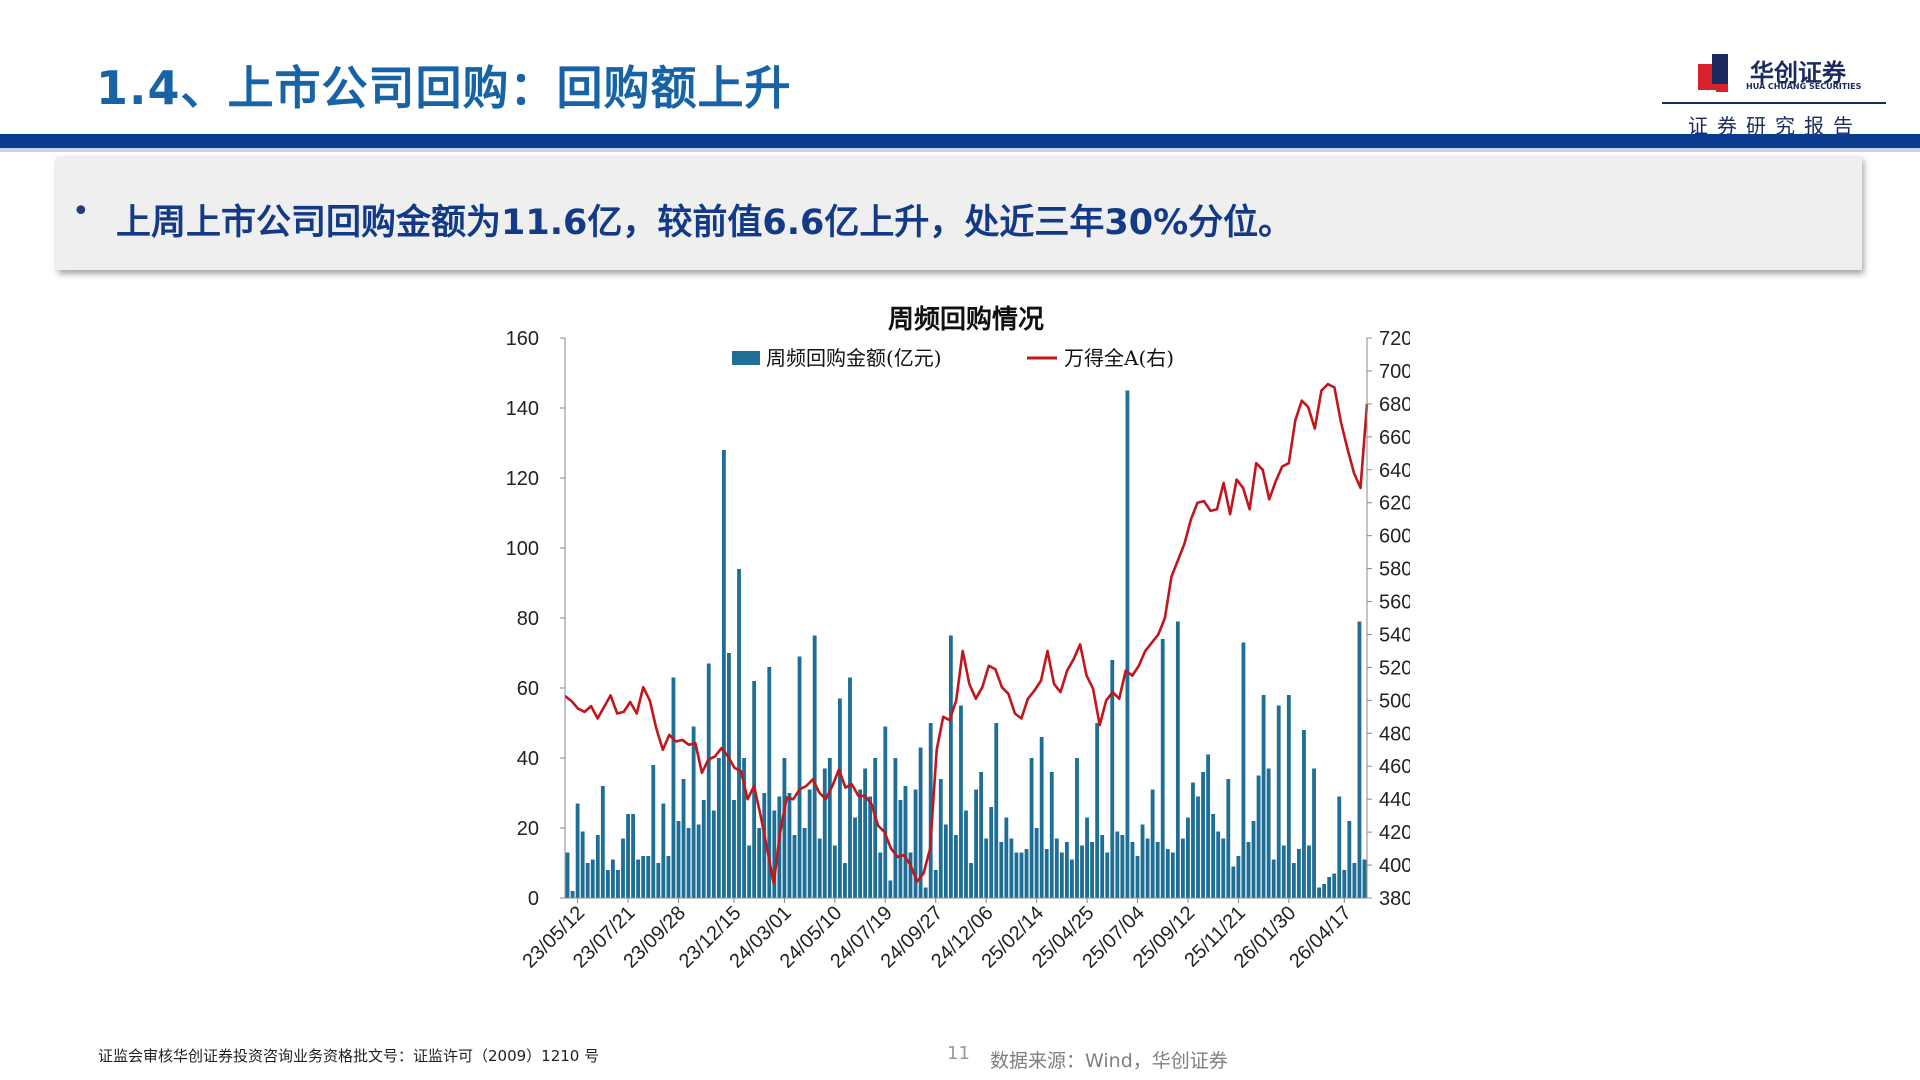  Describe the element at coordinates (1394, 537) in the screenshot. I see `right-tick-label: 6000` at that location.